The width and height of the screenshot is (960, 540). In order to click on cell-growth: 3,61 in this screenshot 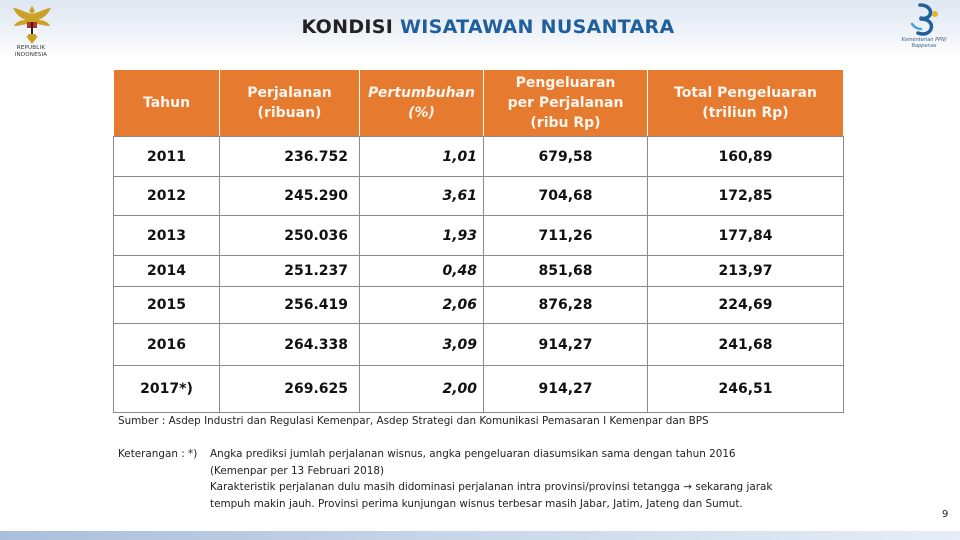, I will do `click(421, 196)`.